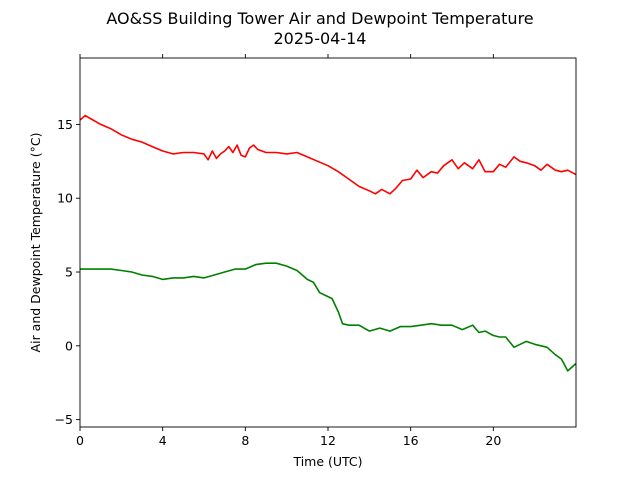  I want to click on y-tick-label: 0, so click(69, 345).